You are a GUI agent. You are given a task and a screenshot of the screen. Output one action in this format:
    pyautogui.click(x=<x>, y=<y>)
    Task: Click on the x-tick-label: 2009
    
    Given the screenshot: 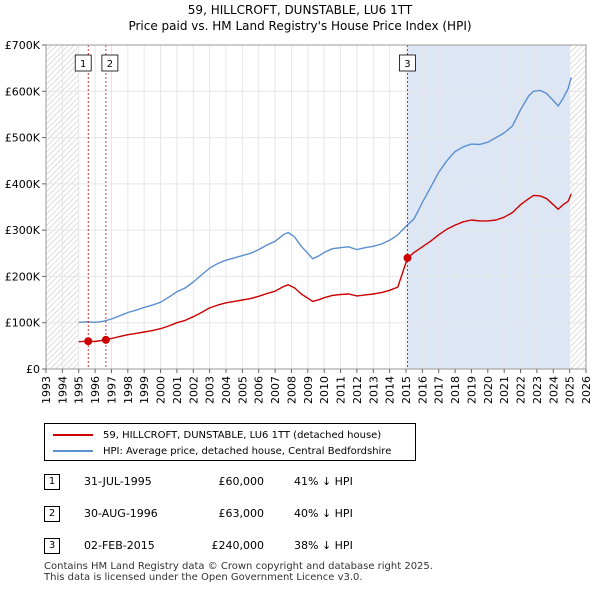 What is the action you would take?
    pyautogui.click(x=308, y=390)
    